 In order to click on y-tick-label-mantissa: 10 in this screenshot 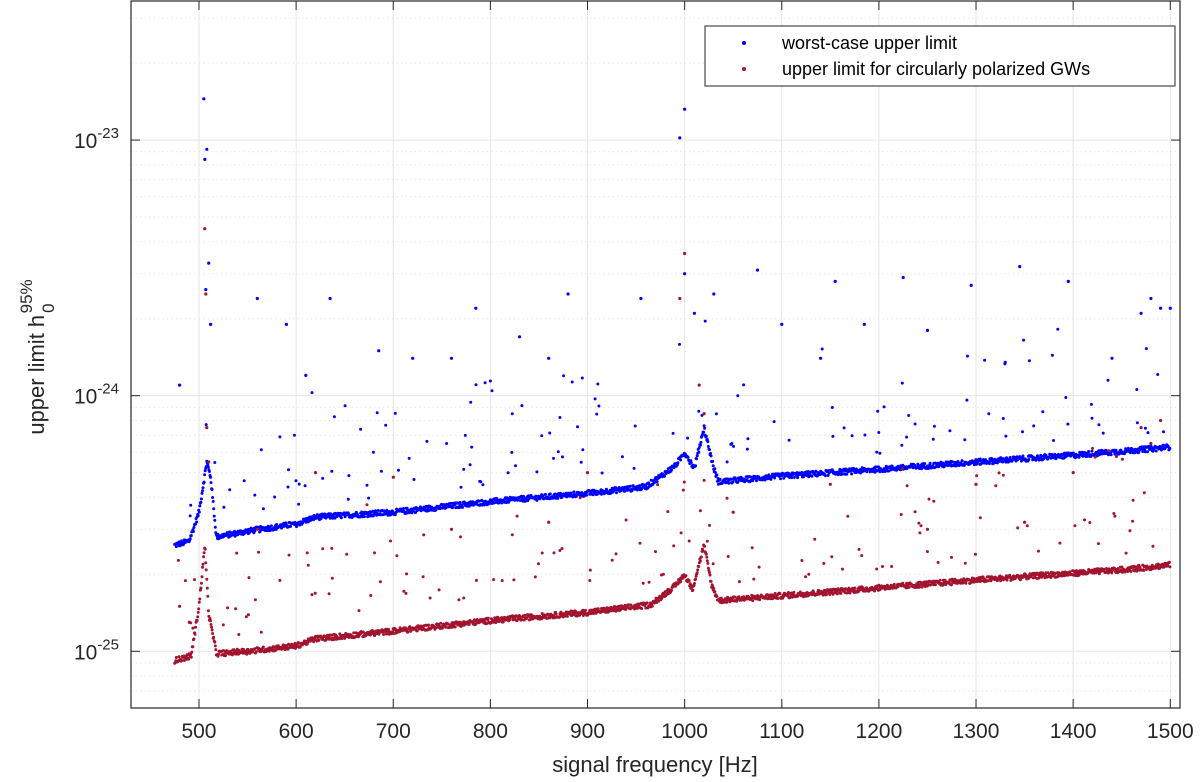, I will do `click(85, 141)`.